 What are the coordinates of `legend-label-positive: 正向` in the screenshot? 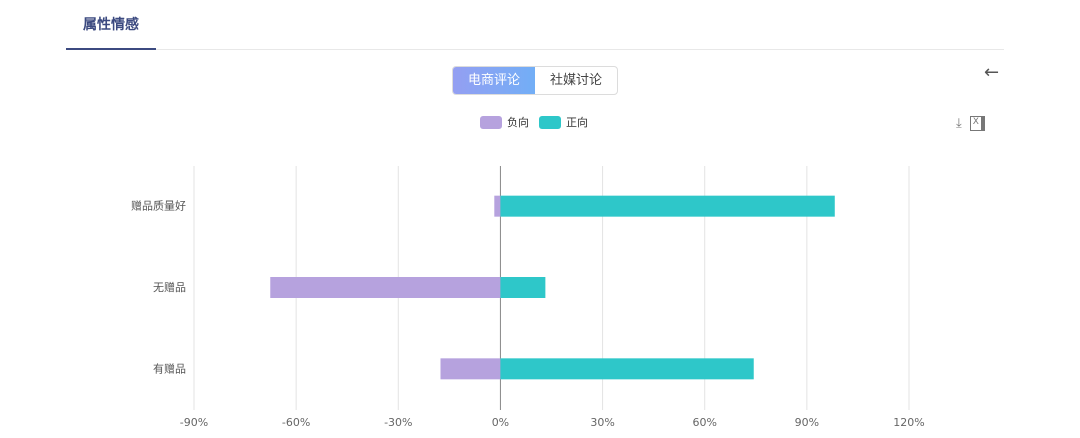 It's located at (577, 122).